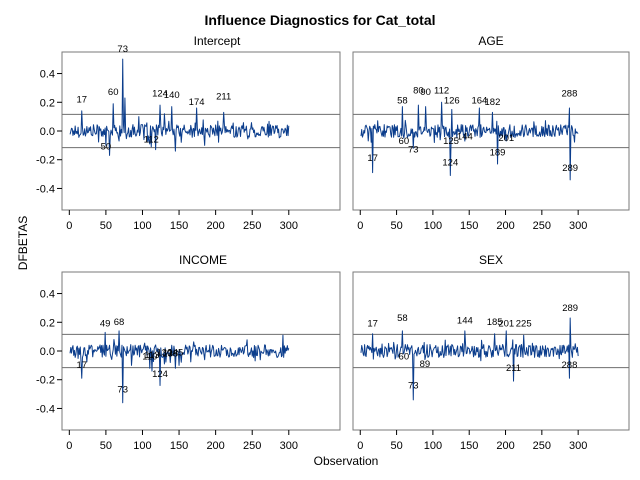 The image size is (640, 480). Describe the element at coordinates (425, 92) in the screenshot. I see `observation-label: 90` at that location.